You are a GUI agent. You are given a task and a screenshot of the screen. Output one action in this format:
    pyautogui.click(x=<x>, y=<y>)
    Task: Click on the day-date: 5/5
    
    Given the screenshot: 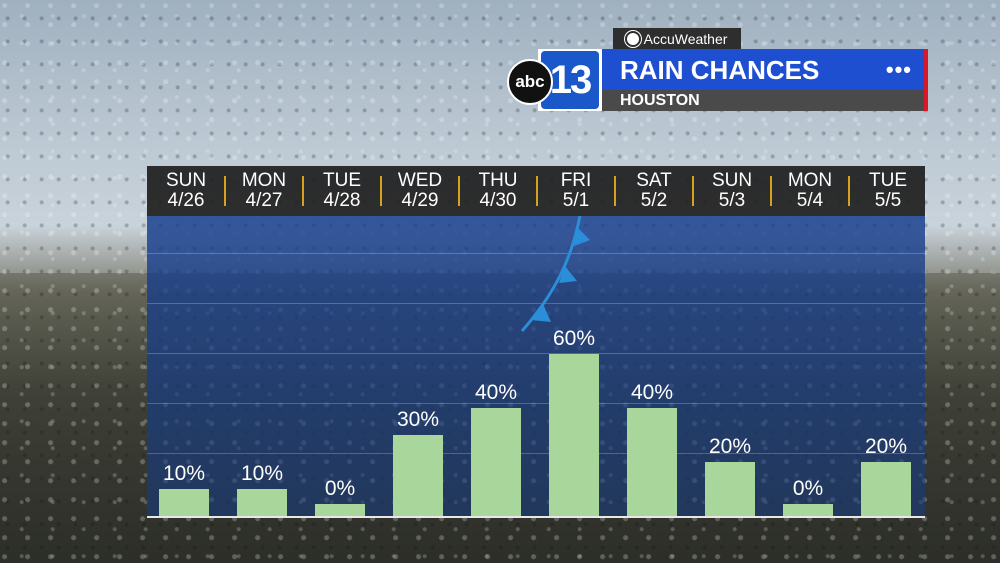 What is the action you would take?
    pyautogui.click(x=888, y=200)
    